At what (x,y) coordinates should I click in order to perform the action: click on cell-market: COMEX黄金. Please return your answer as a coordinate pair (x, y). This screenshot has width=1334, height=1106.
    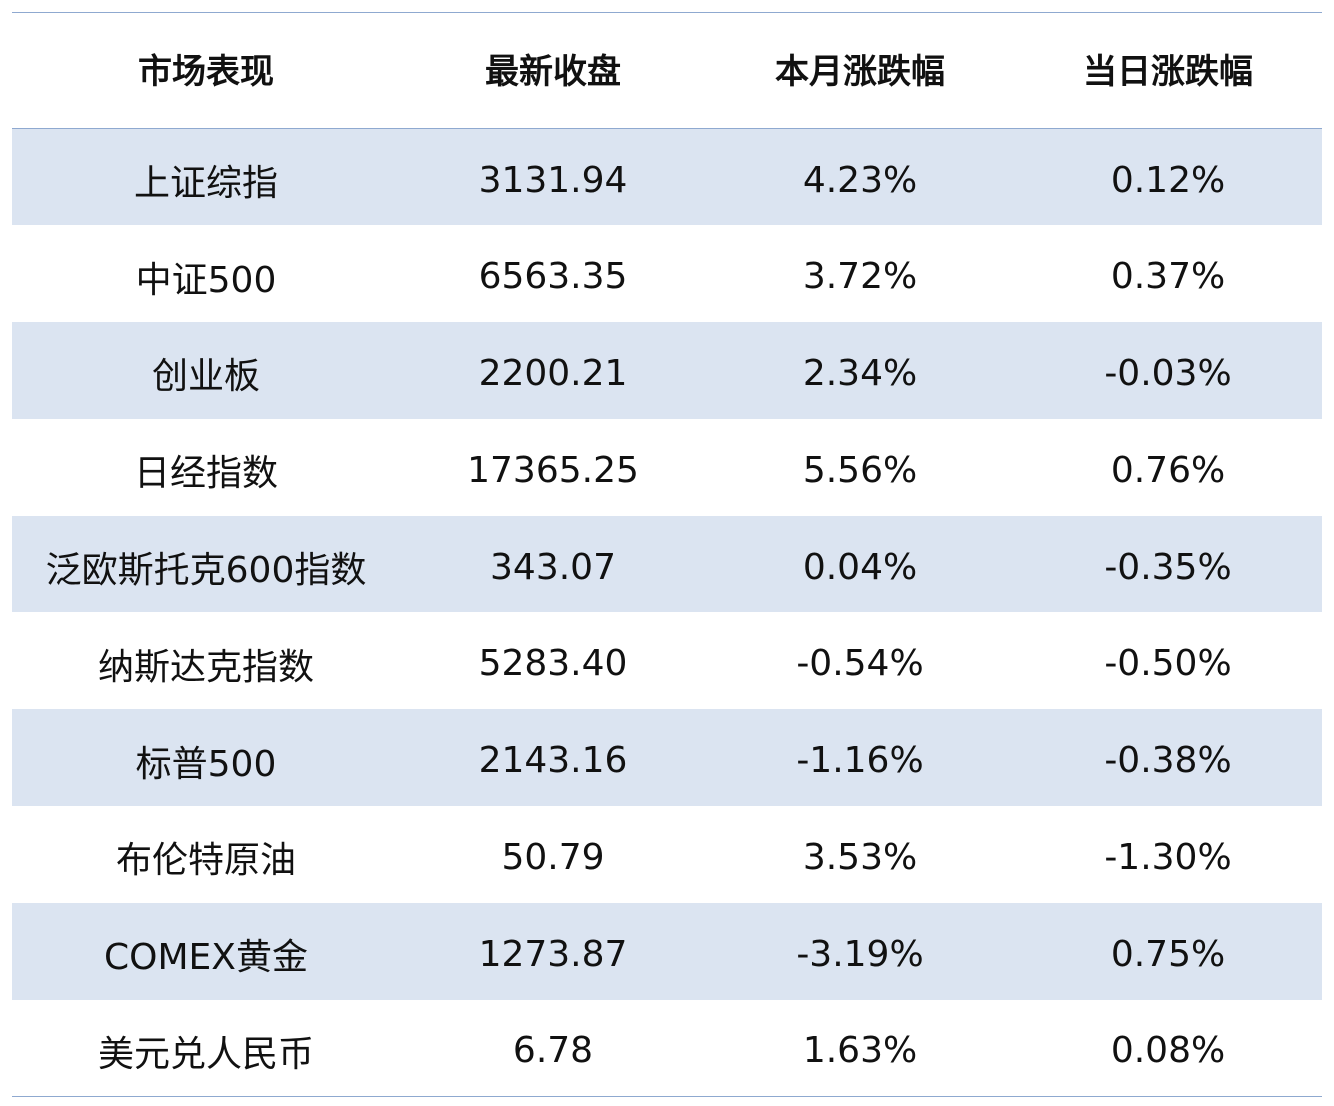
    Looking at the image, I should click on (206, 951).